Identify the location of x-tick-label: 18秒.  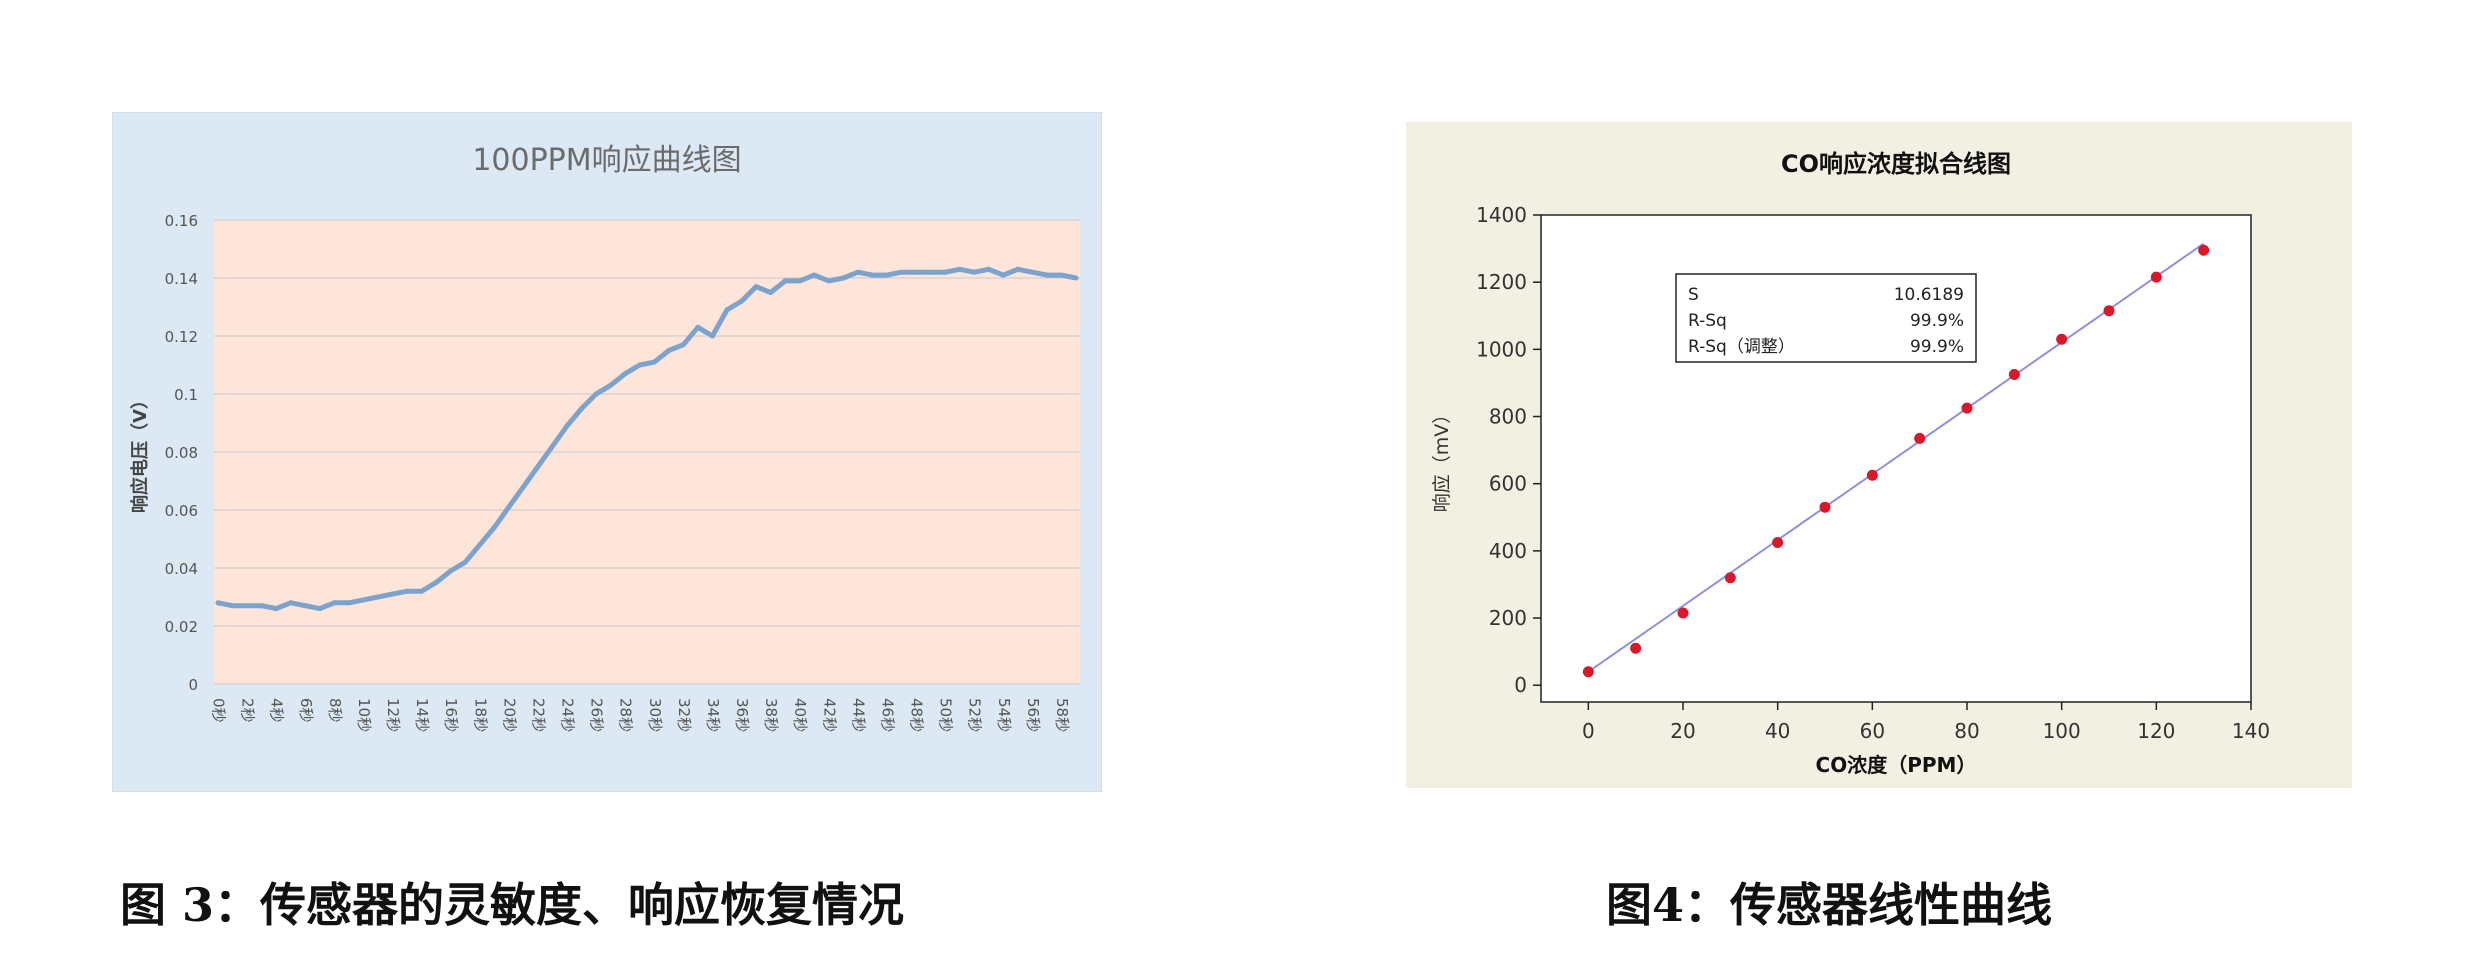
(480, 715).